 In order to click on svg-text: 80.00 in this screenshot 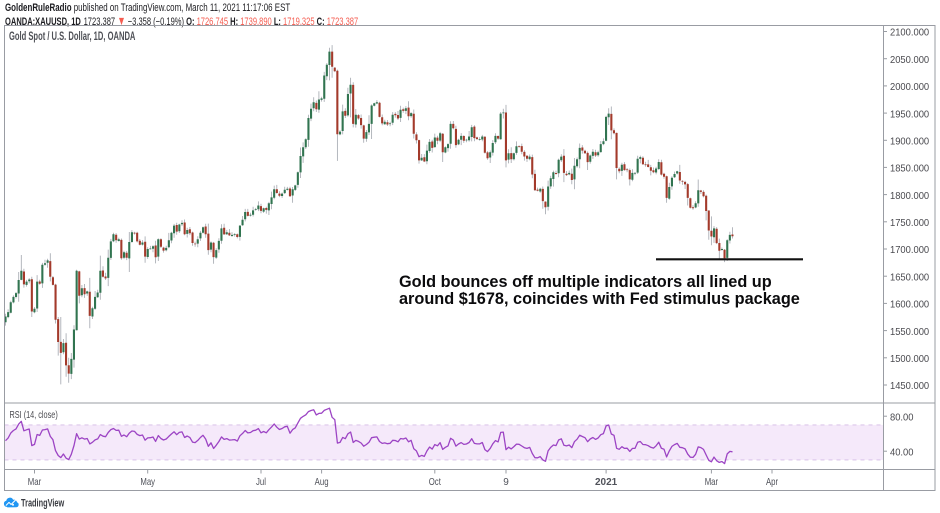, I will do `click(902, 417)`.